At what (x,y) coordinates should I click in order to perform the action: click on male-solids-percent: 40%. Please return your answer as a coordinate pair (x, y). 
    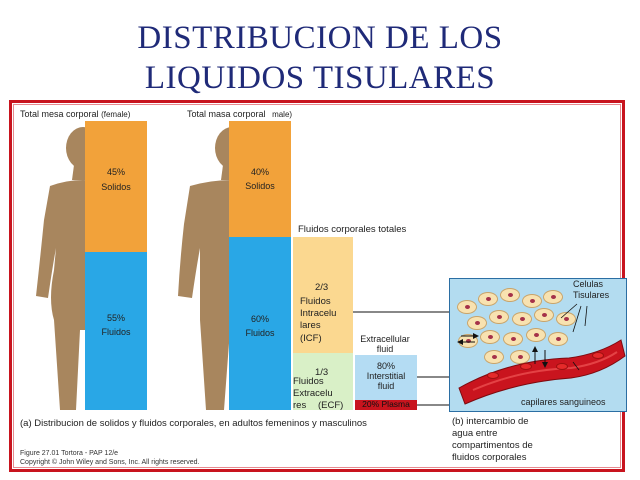
    Looking at the image, I should click on (259, 172).